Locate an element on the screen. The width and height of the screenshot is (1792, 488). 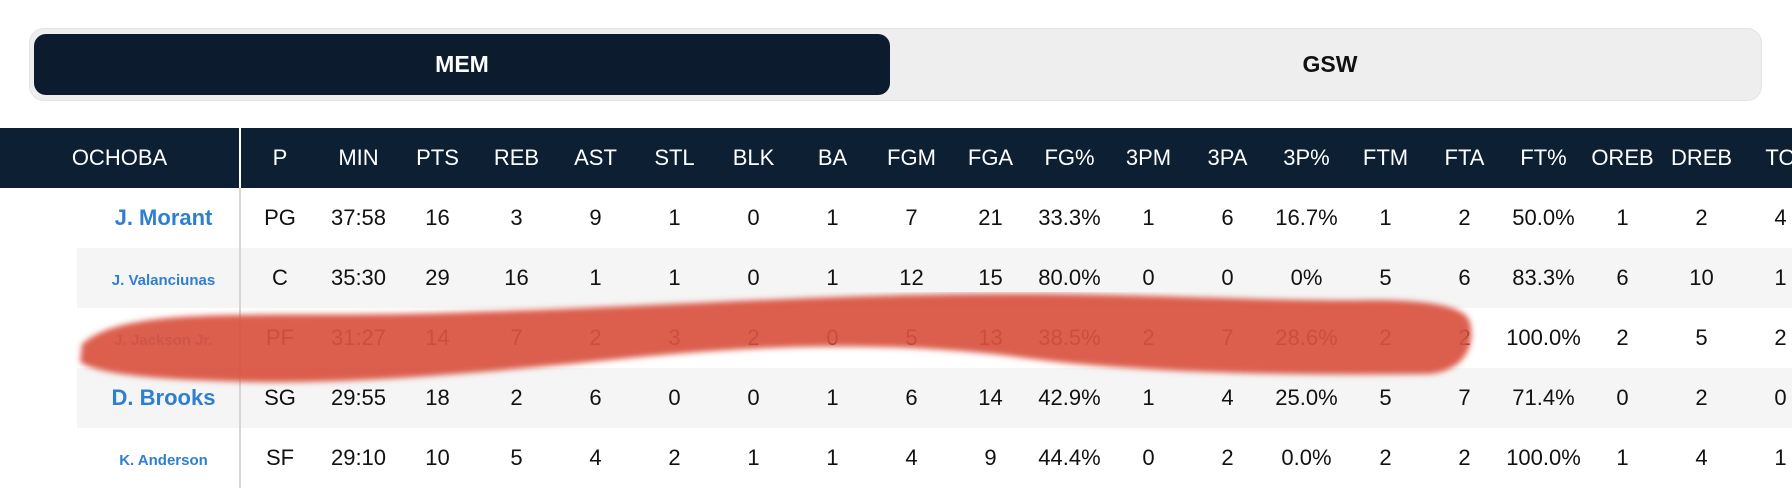
column-header-stat-15: FTM is located at coordinates (1385, 157).